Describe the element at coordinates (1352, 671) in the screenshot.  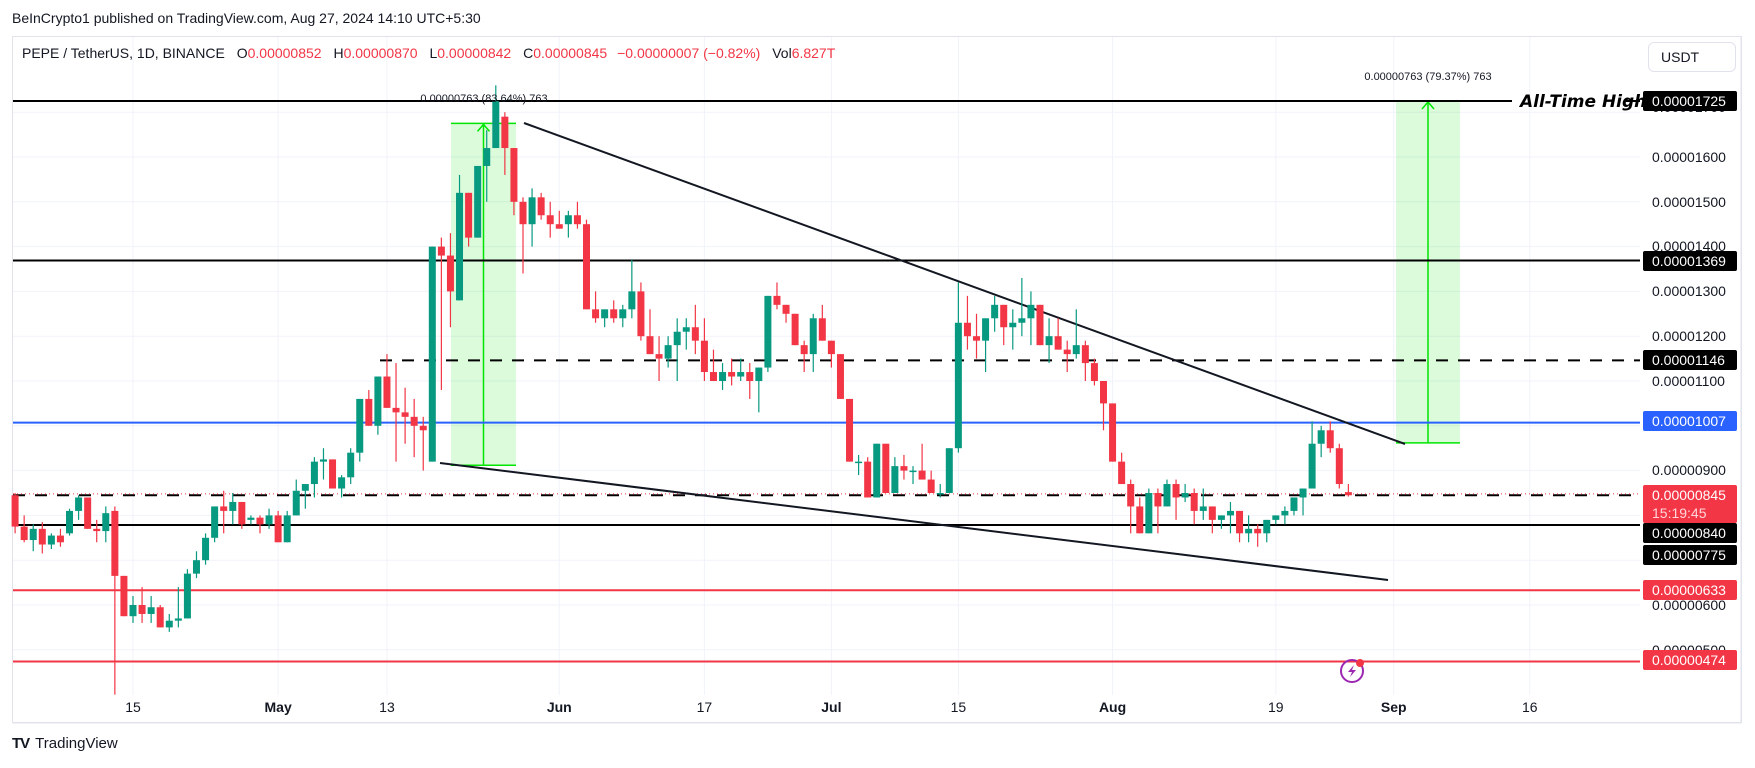
I see `lightning-icon` at that location.